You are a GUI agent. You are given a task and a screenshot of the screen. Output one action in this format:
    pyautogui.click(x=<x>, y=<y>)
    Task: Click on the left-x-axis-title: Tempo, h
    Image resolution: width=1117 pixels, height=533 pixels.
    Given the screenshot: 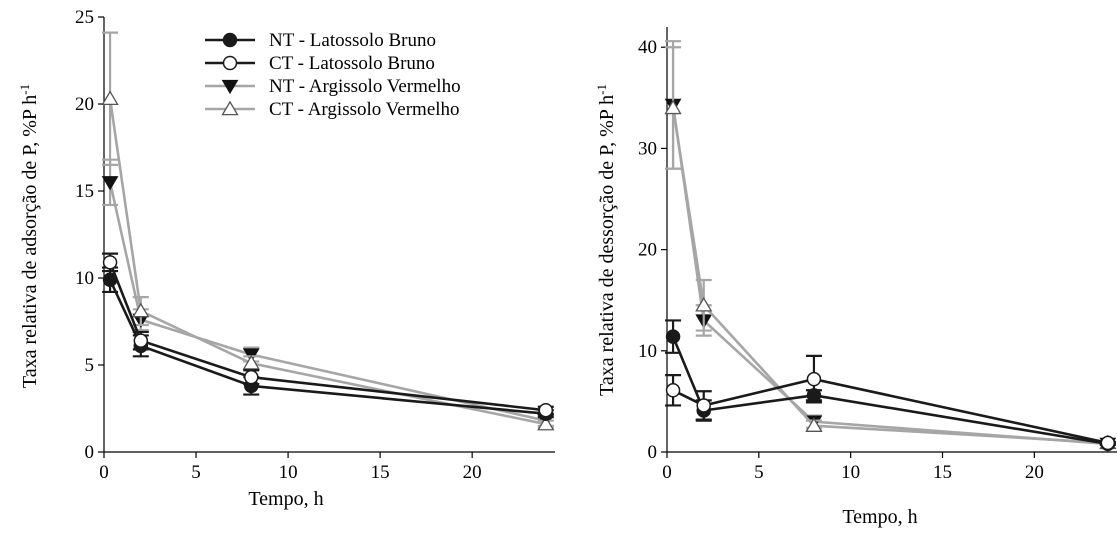 What is the action you would take?
    pyautogui.click(x=285, y=499)
    